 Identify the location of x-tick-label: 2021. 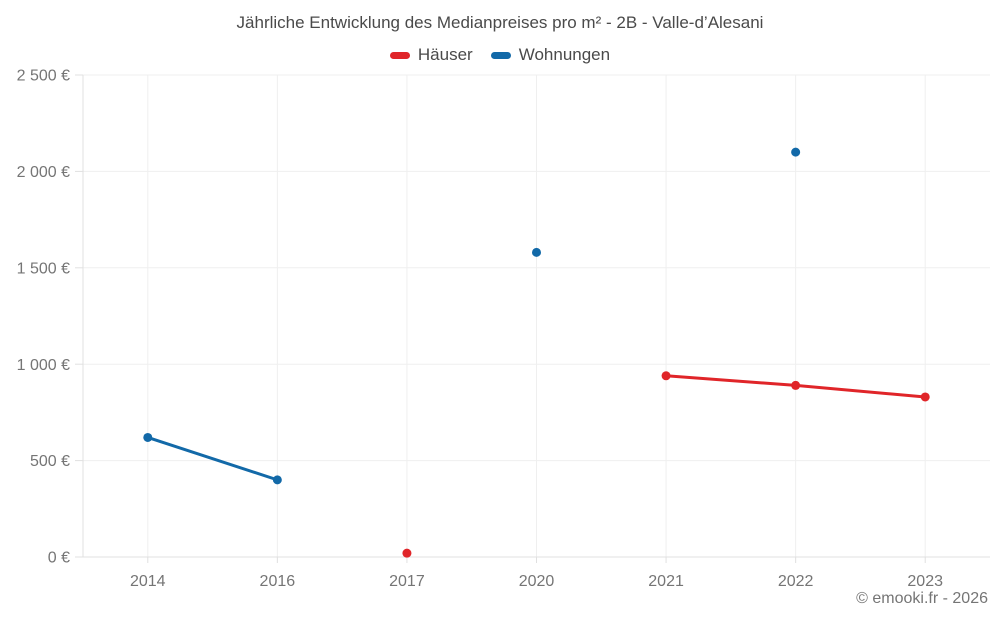
(666, 581).